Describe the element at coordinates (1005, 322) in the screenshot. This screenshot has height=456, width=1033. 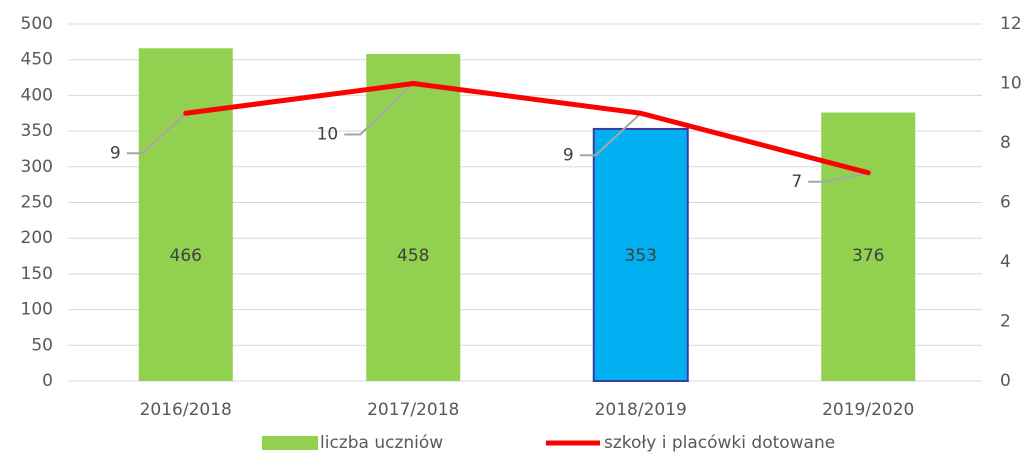
I see `y2-tick-label: 2` at that location.